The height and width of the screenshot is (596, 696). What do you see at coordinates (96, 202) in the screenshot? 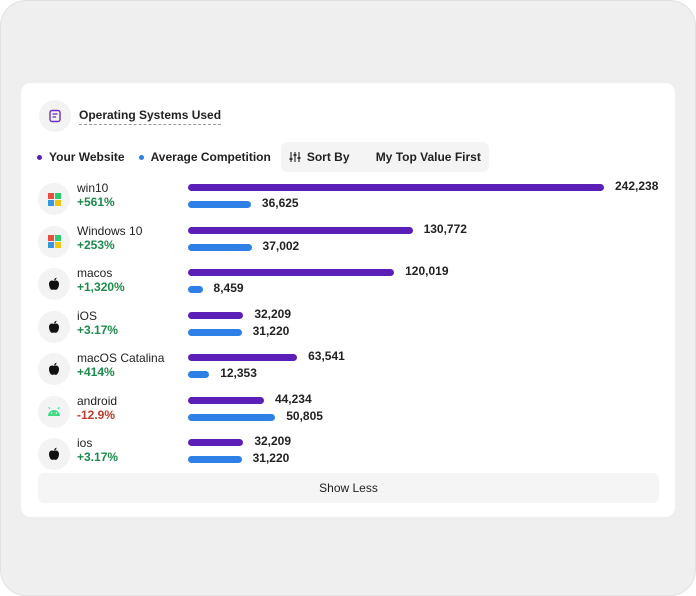
I see `os-change: +561%` at bounding box center [96, 202].